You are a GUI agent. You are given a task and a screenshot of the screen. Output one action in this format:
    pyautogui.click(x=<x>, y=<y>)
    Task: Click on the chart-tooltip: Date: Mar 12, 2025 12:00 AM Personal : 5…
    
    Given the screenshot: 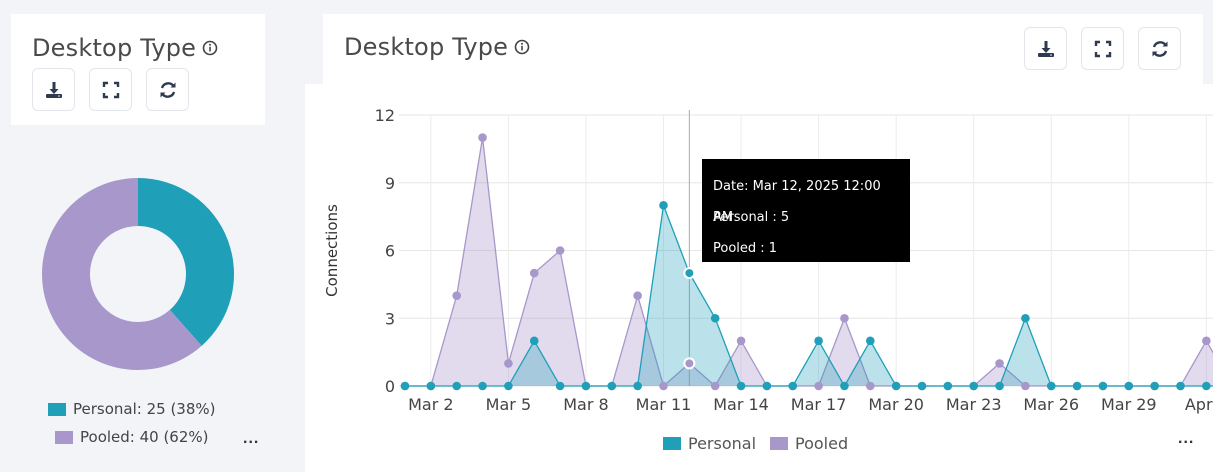 What is the action you would take?
    pyautogui.click(x=806, y=210)
    